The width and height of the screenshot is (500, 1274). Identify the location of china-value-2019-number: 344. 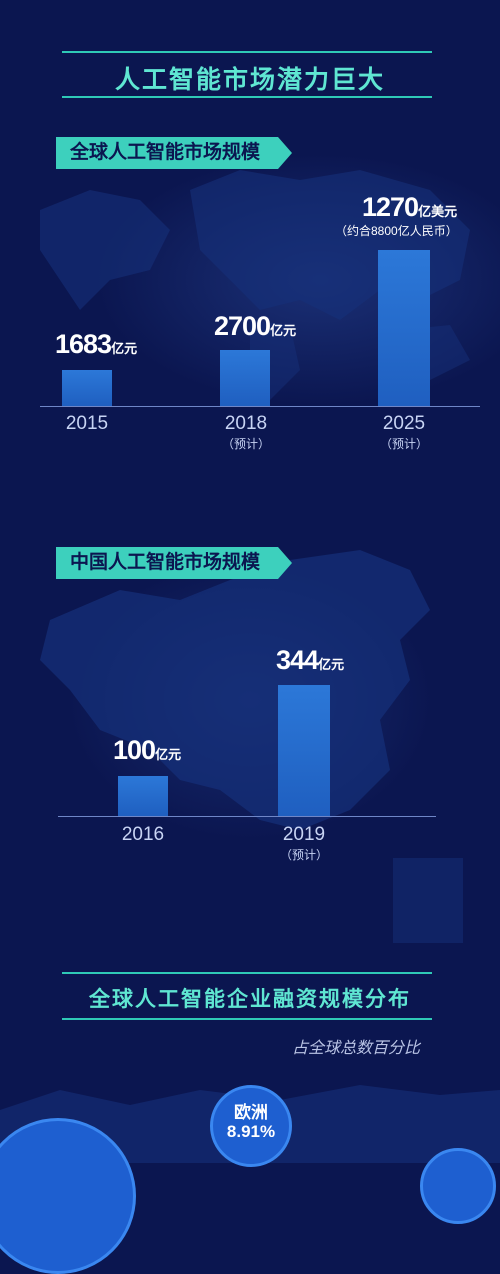
(297, 660).